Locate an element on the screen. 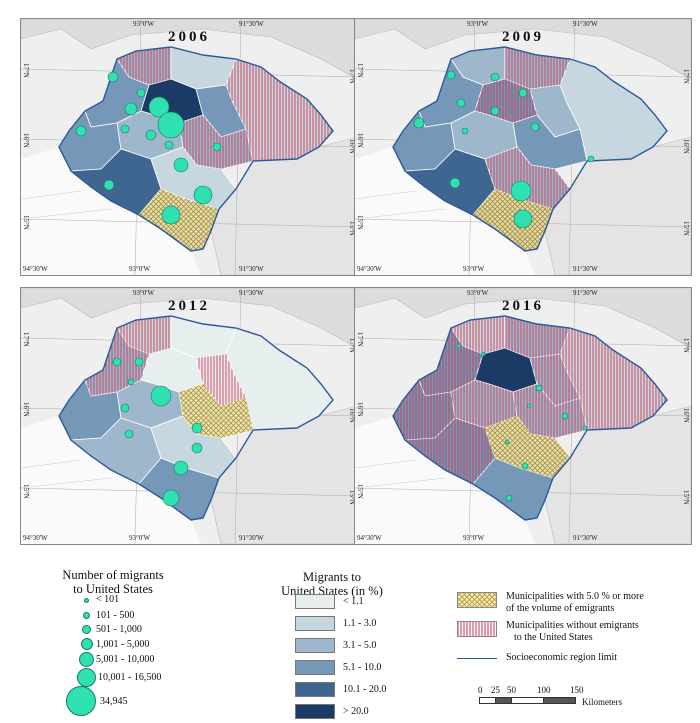 The image size is (700, 723). crosshatch-swatch is located at coordinates (477, 600).